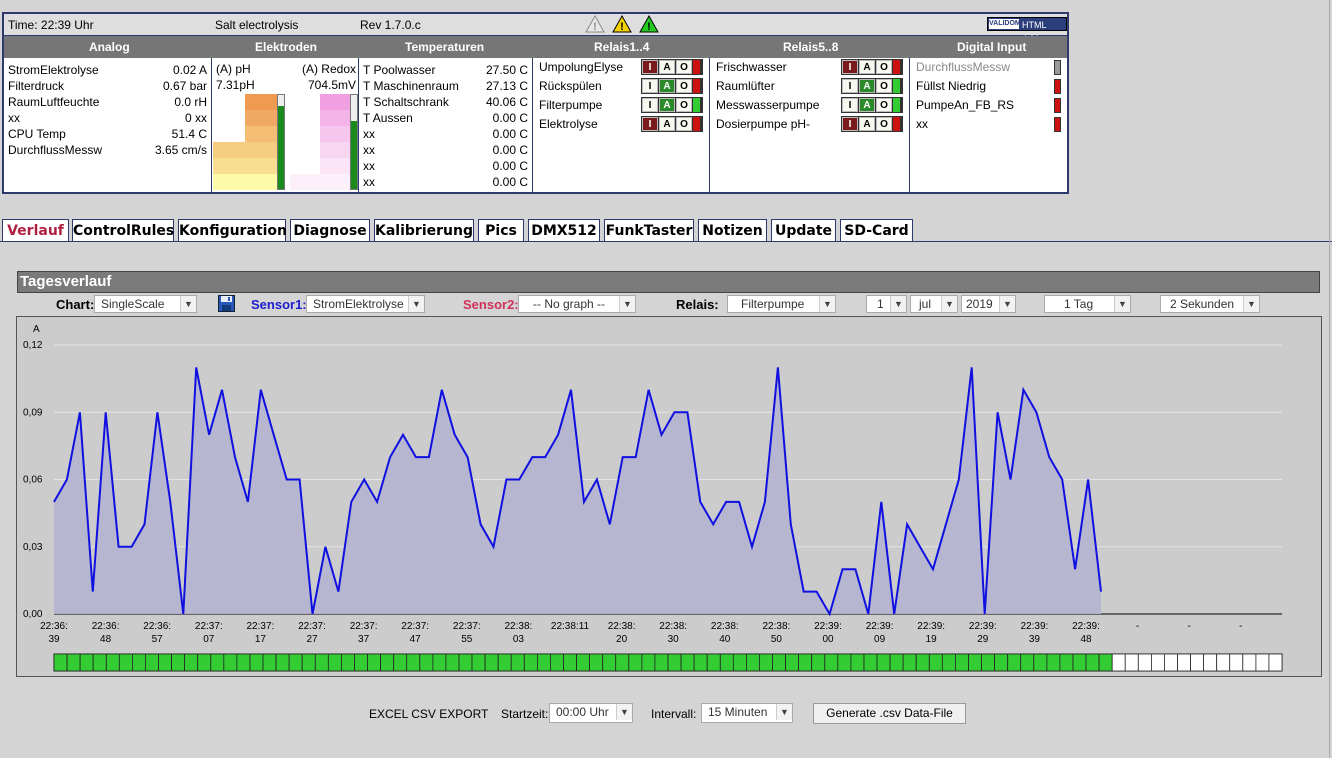 This screenshot has height=758, width=1332. What do you see at coordinates (1210, 304) in the screenshot?
I see `interval-select: 2 Sekunden ▼` at bounding box center [1210, 304].